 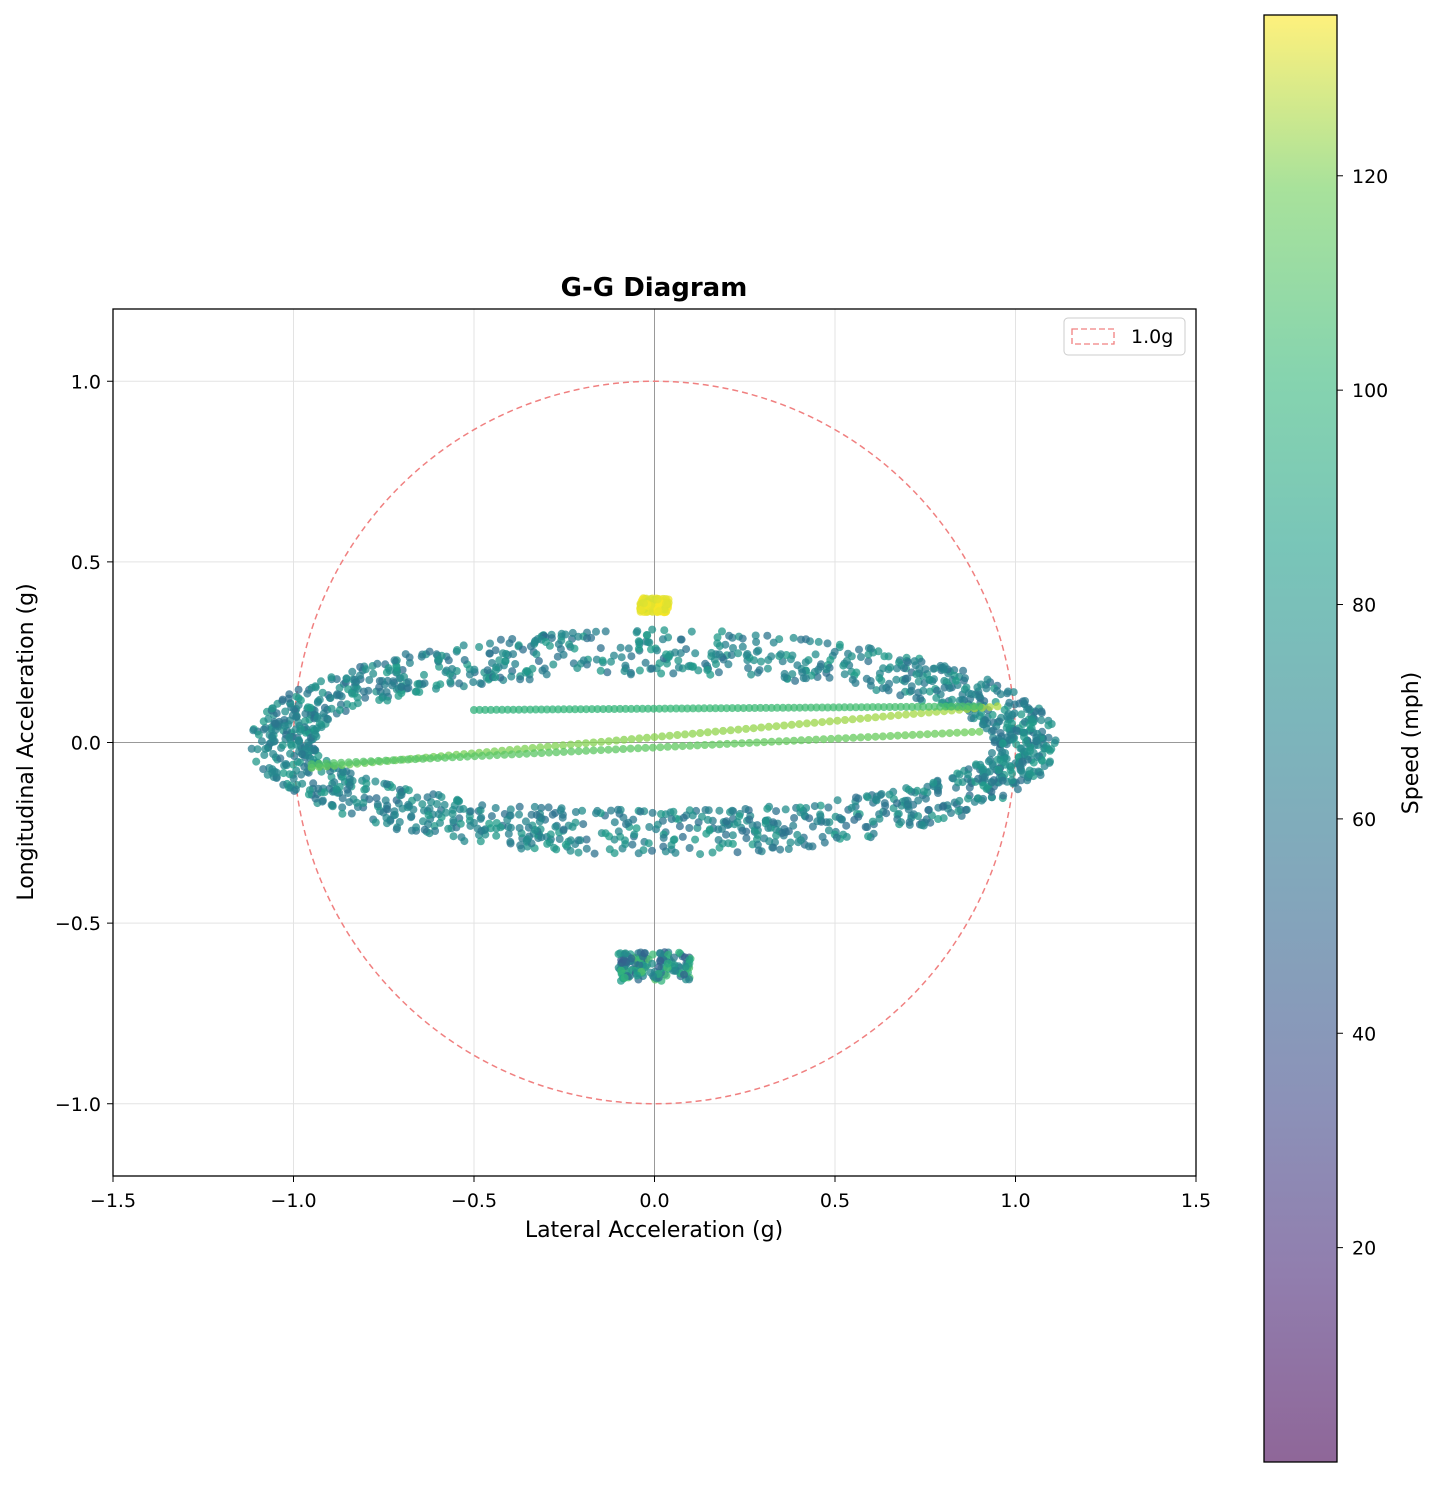 I want to click on legend-box, so click(x=1124, y=336).